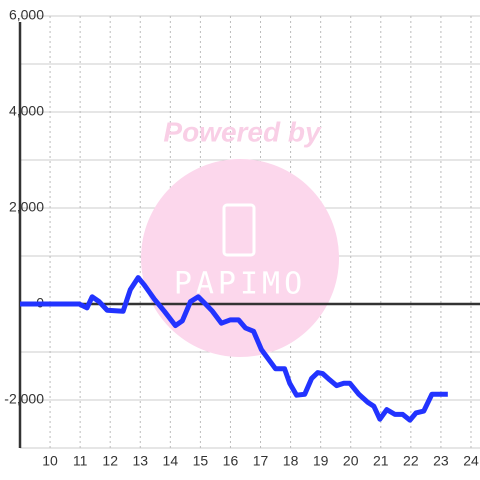  I want to click on watermark-logo-text: PAPIMO, so click(240, 284).